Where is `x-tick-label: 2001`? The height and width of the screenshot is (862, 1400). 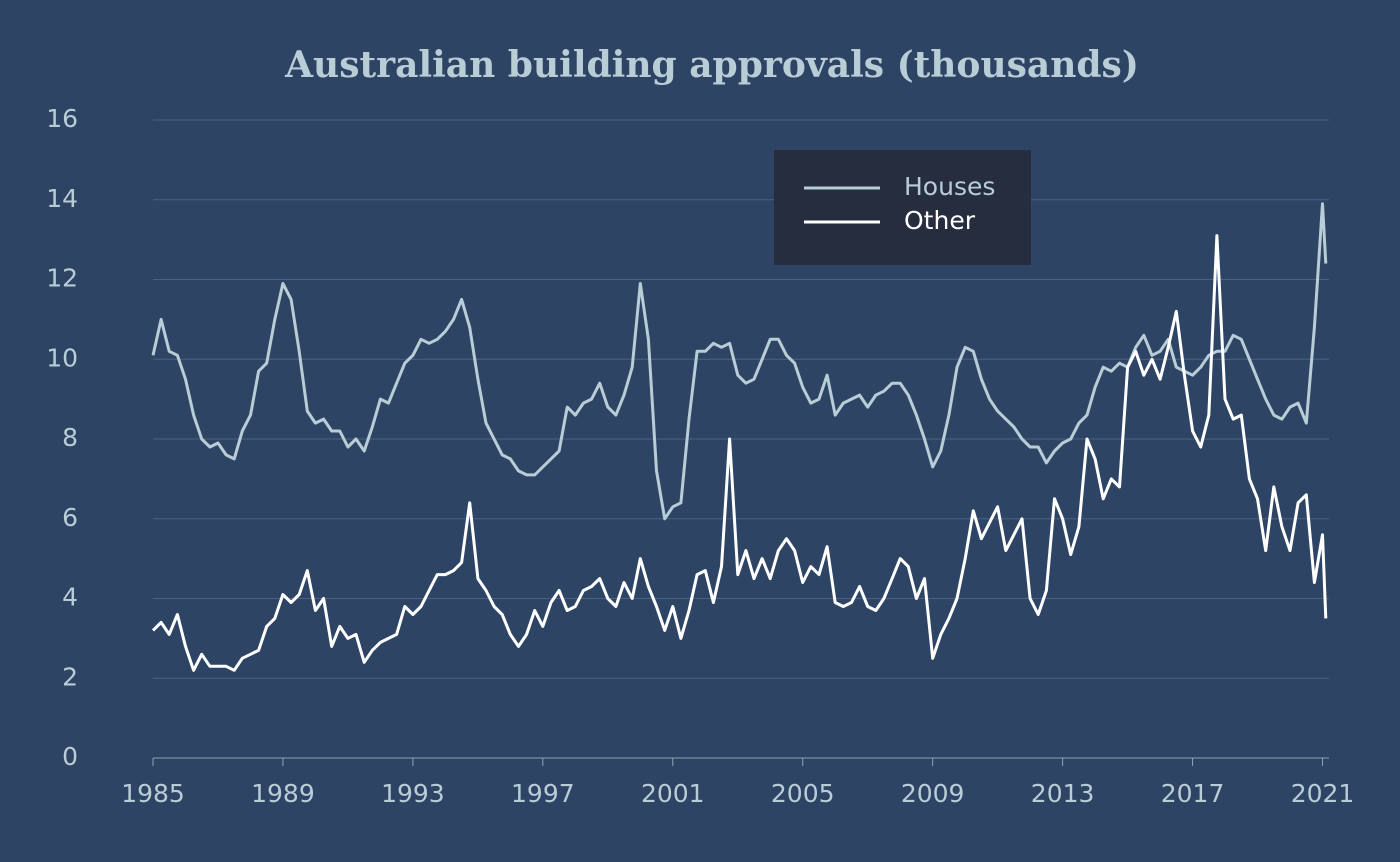 x-tick-label: 2001 is located at coordinates (673, 793).